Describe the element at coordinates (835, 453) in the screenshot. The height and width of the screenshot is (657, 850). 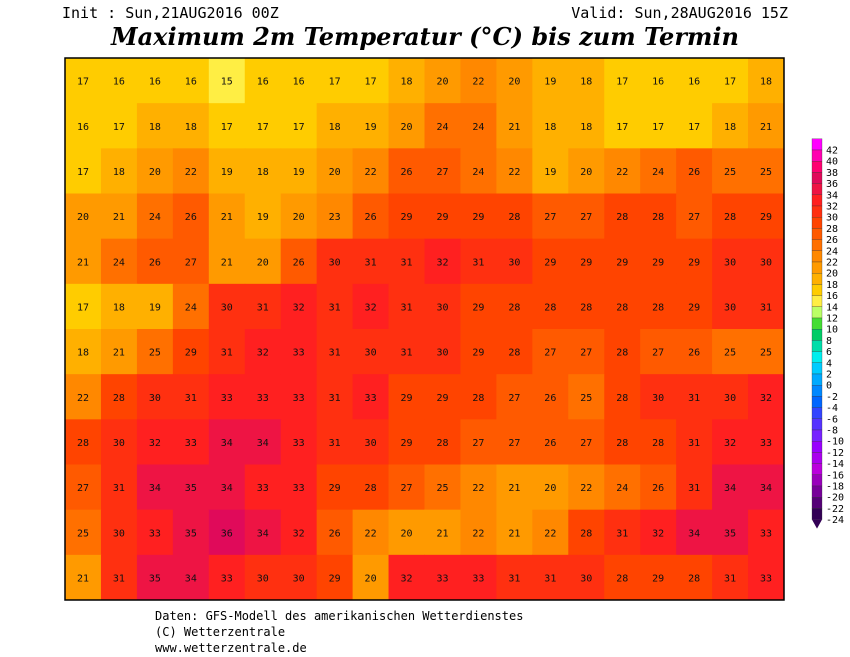
I see `colorbar-label: -12` at that location.